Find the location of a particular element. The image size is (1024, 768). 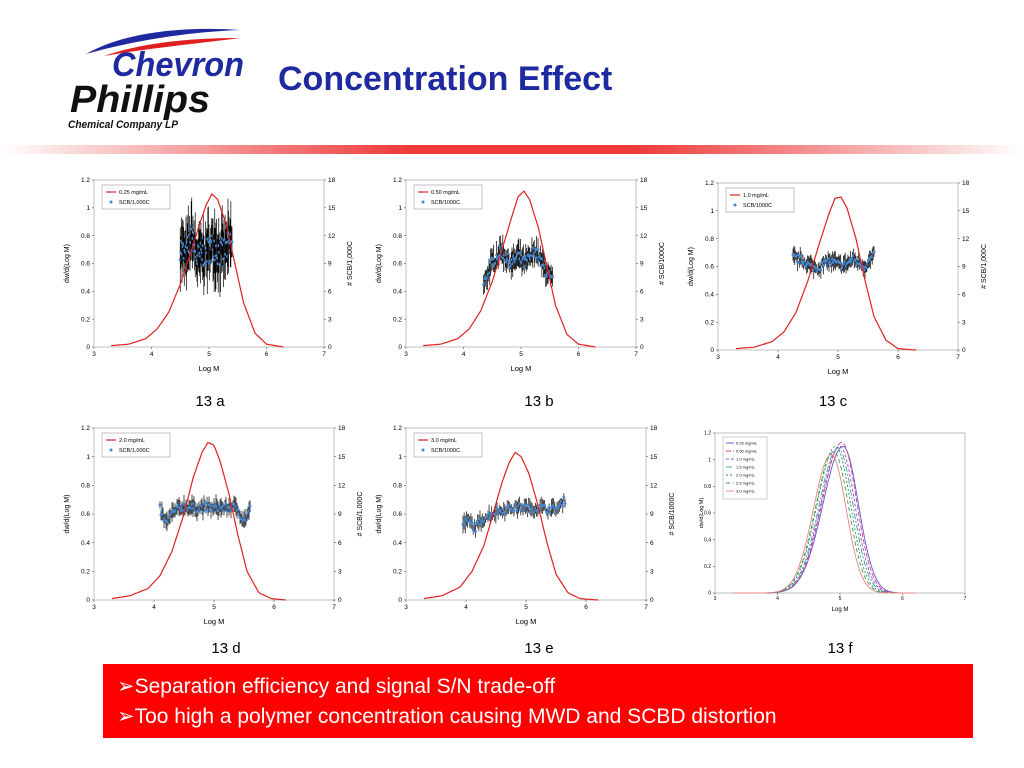

legend-entry: SCB/1,000C is located at coordinates (134, 451).